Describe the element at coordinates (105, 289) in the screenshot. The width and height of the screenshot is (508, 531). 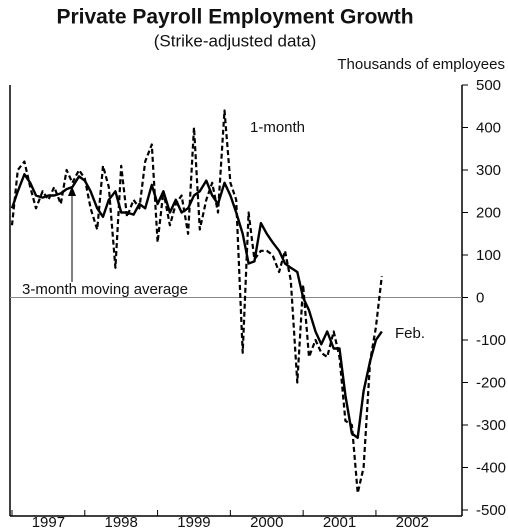
I see `series-label: 3-month moving average` at that location.